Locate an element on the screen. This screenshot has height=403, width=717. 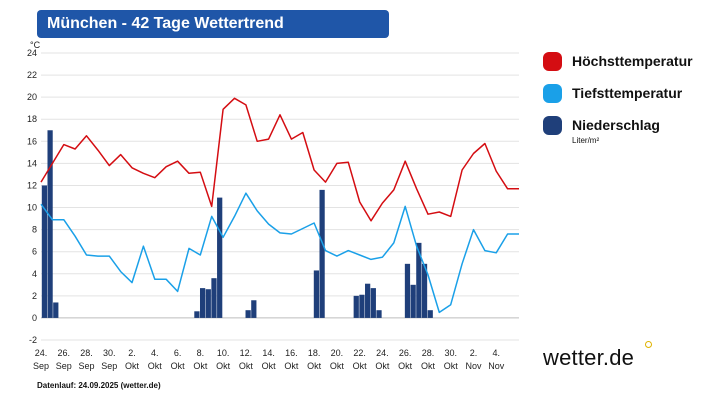
legend-label-low: Tiefsttemperatur is located at coordinates (627, 93).